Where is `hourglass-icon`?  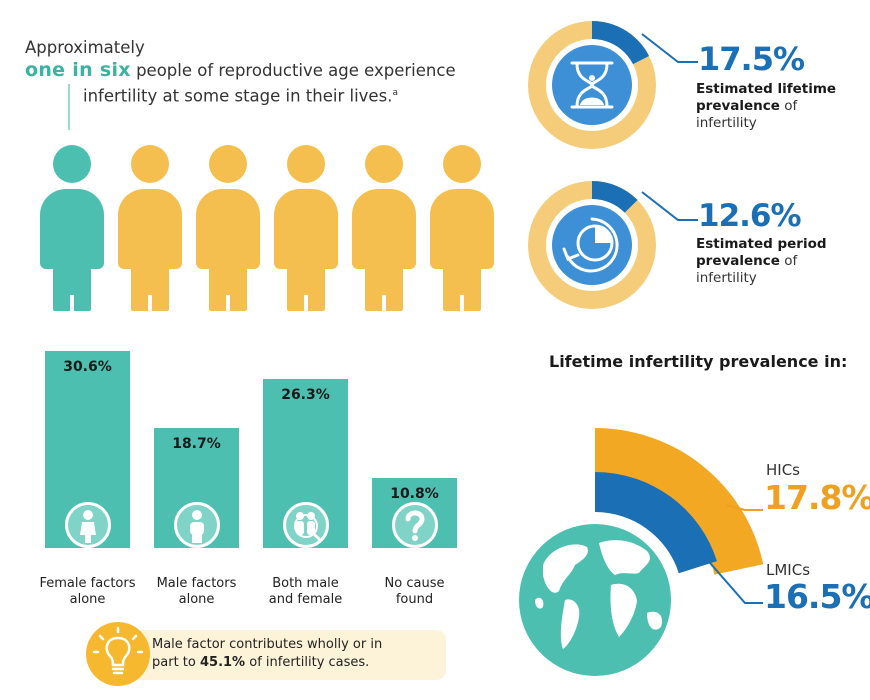
hourglass-icon is located at coordinates (592, 85).